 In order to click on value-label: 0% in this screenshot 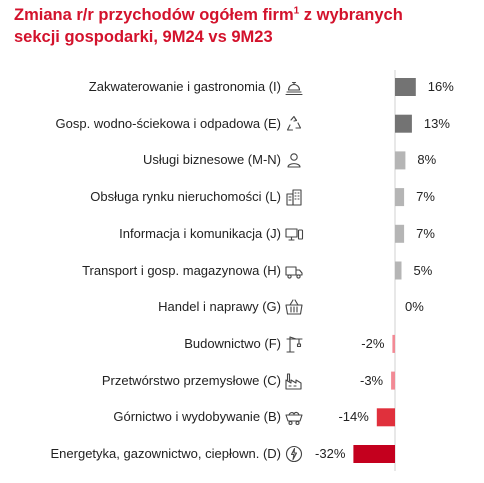, I will do `click(414, 307)`.